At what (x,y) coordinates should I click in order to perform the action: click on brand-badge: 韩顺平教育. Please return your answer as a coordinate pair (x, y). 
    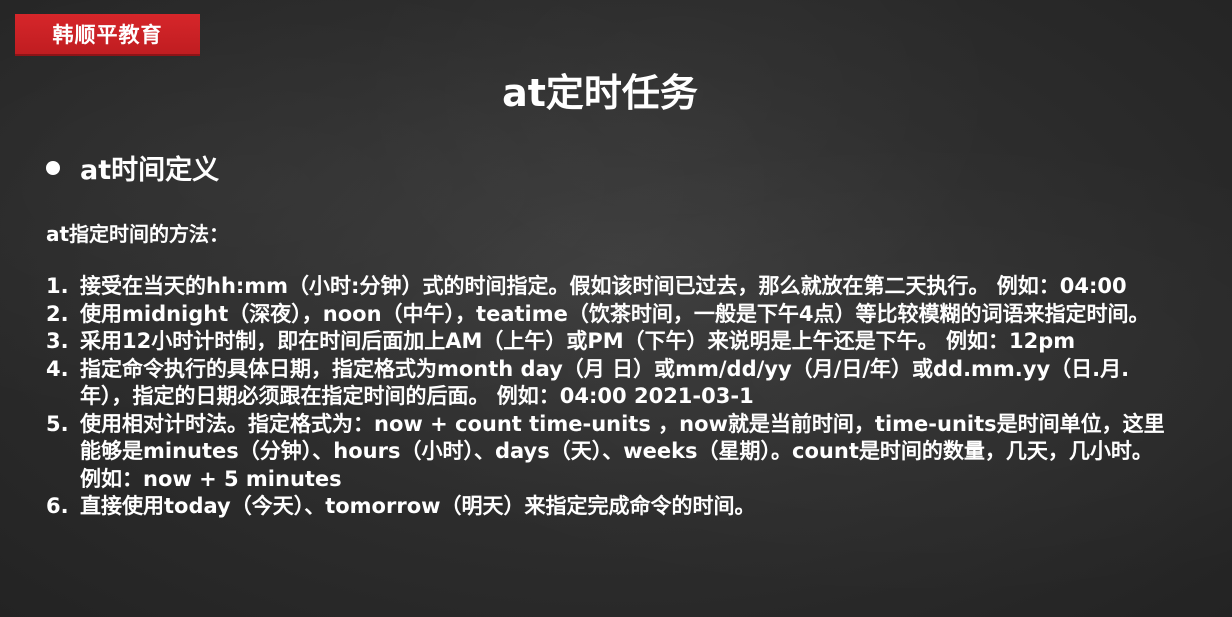
    Looking at the image, I should click on (107, 35).